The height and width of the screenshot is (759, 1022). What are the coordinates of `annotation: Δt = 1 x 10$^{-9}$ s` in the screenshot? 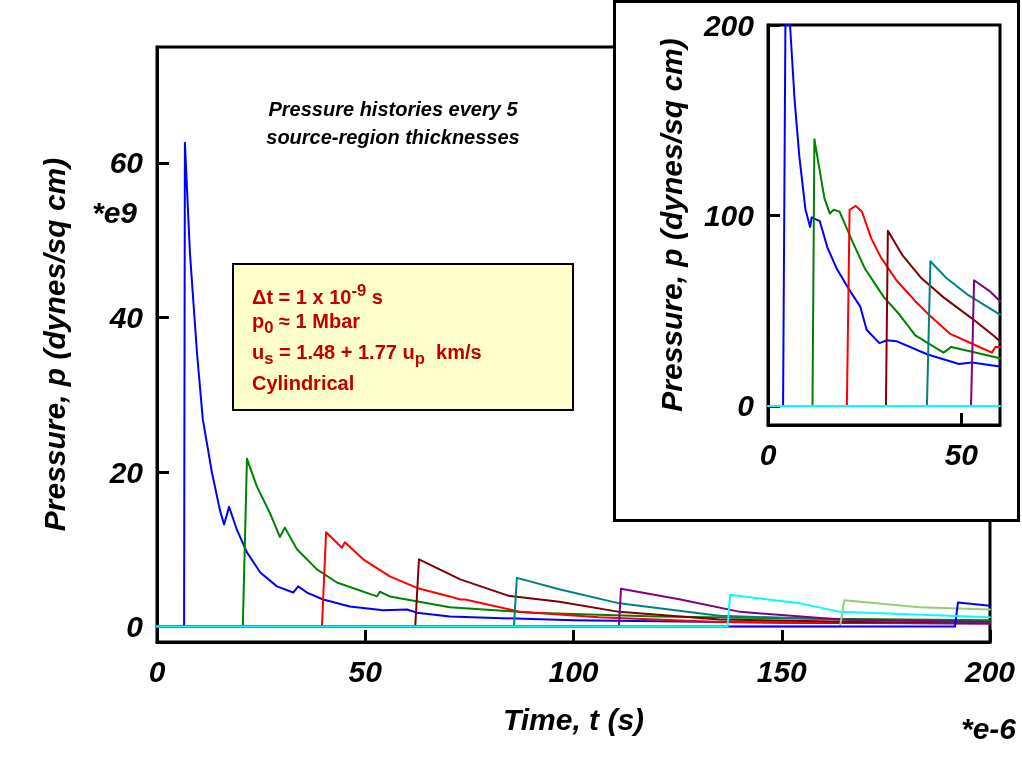 It's located at (318, 294).